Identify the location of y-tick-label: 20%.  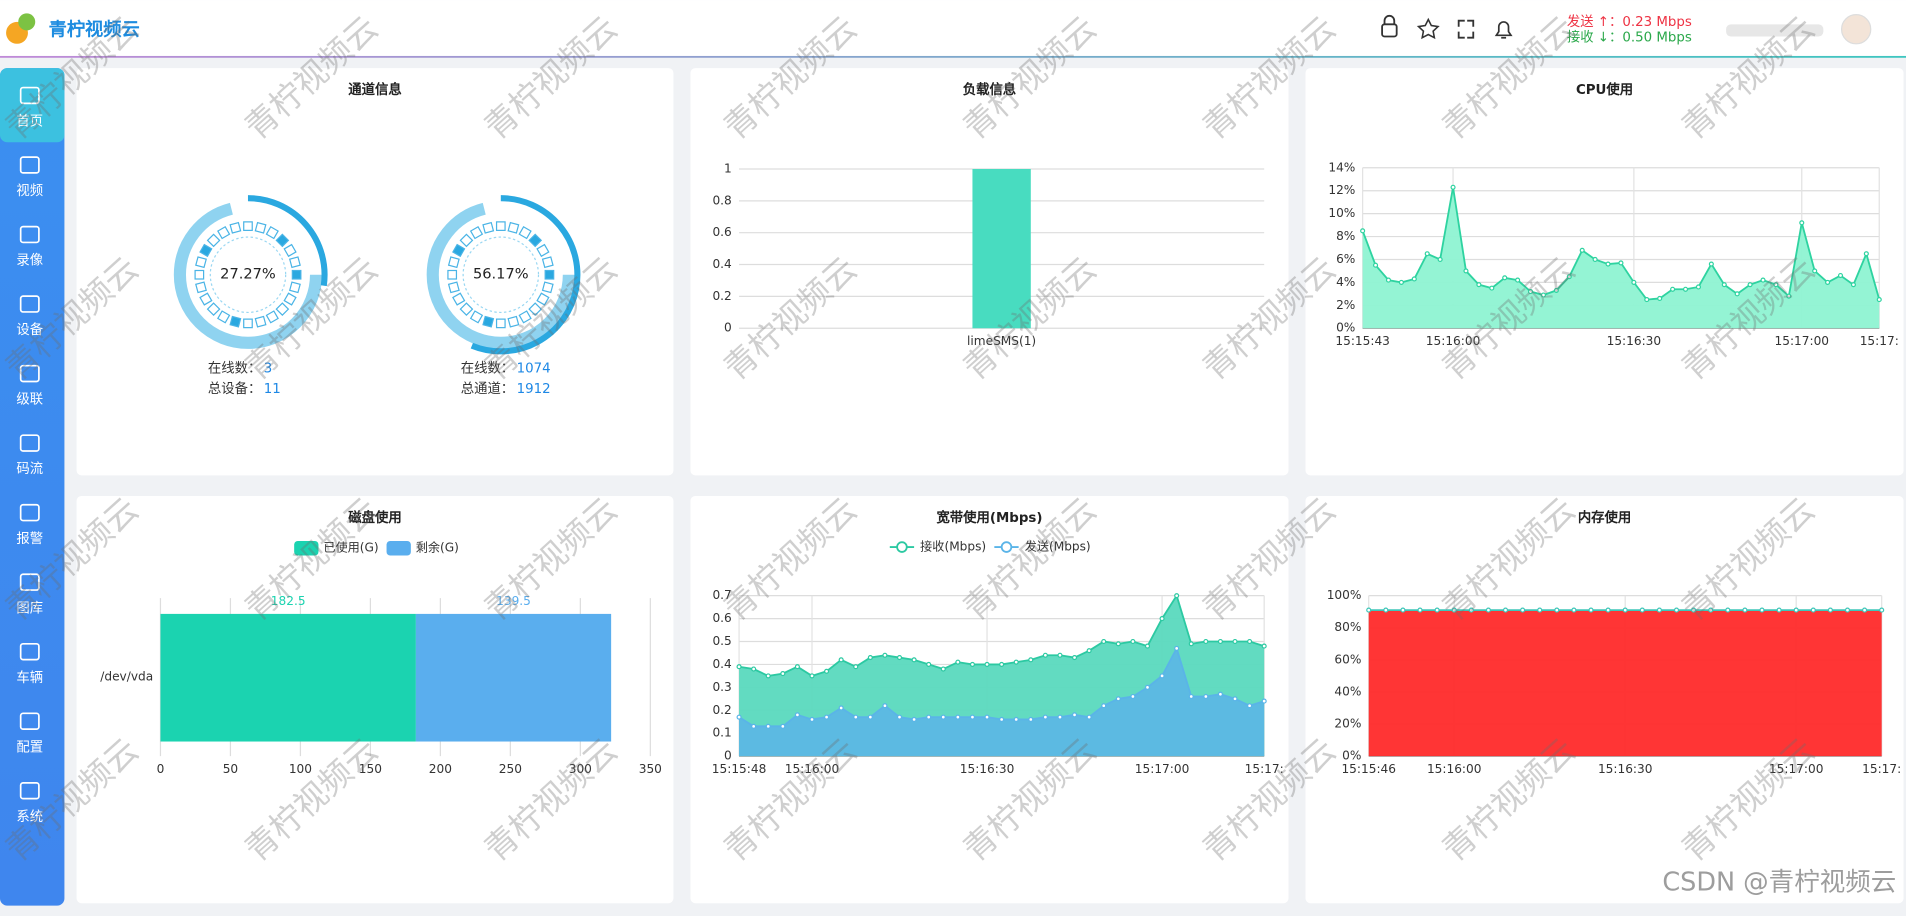
(1347, 724).